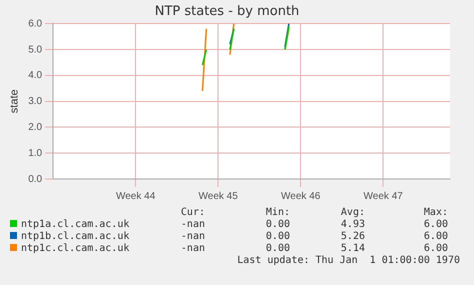 The width and height of the screenshot is (474, 285). Describe the element at coordinates (35, 50) in the screenshot. I see `y-tick-label: 5.0` at that location.